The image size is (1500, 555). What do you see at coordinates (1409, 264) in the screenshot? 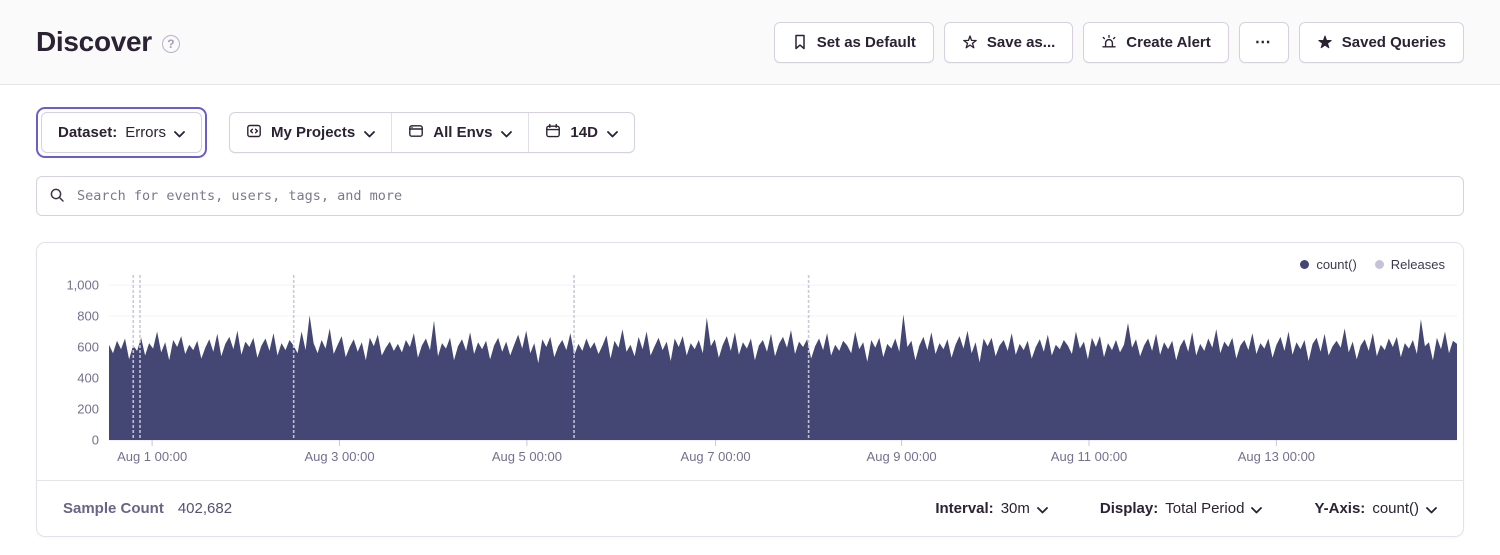
I see `legend-item-releases: Releases` at bounding box center [1409, 264].